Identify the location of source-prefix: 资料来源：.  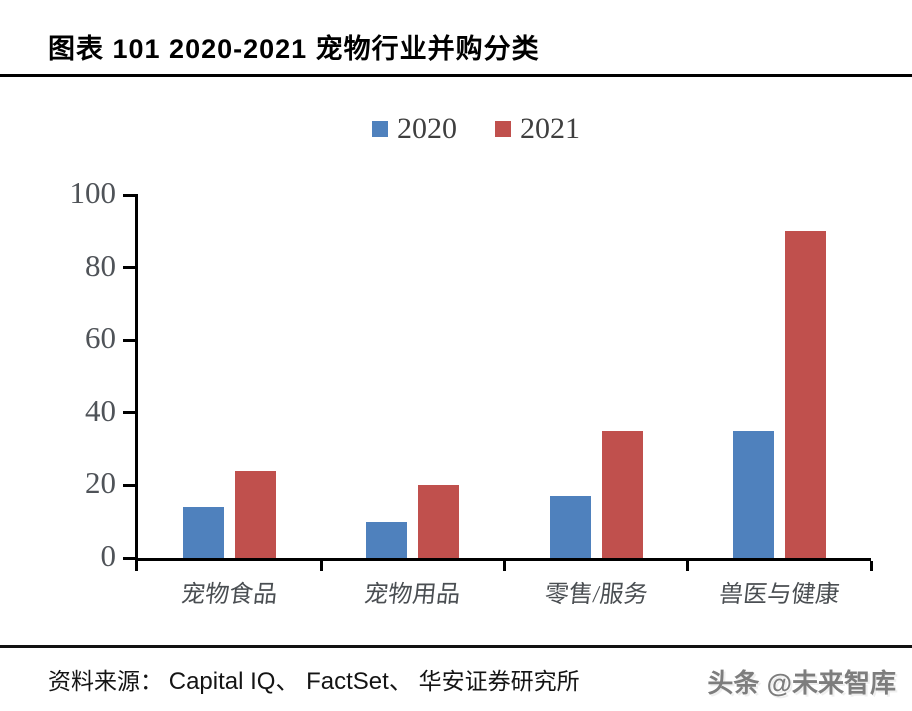
(105, 681).